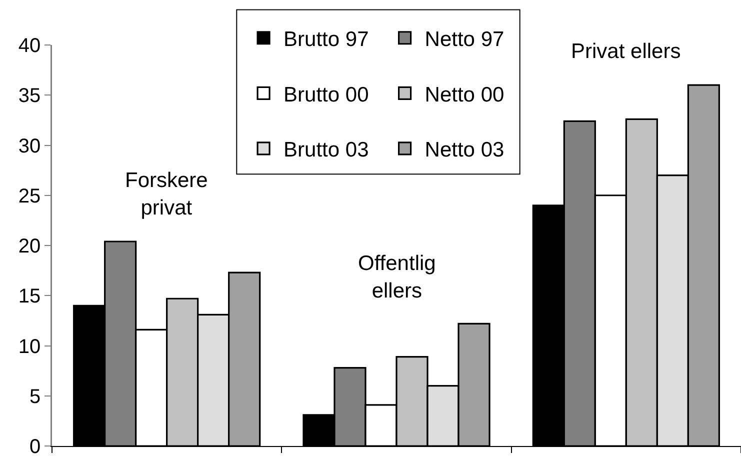 This screenshot has height=459, width=741. What do you see at coordinates (326, 150) in the screenshot?
I see `legend-label: Brutto 03` at bounding box center [326, 150].